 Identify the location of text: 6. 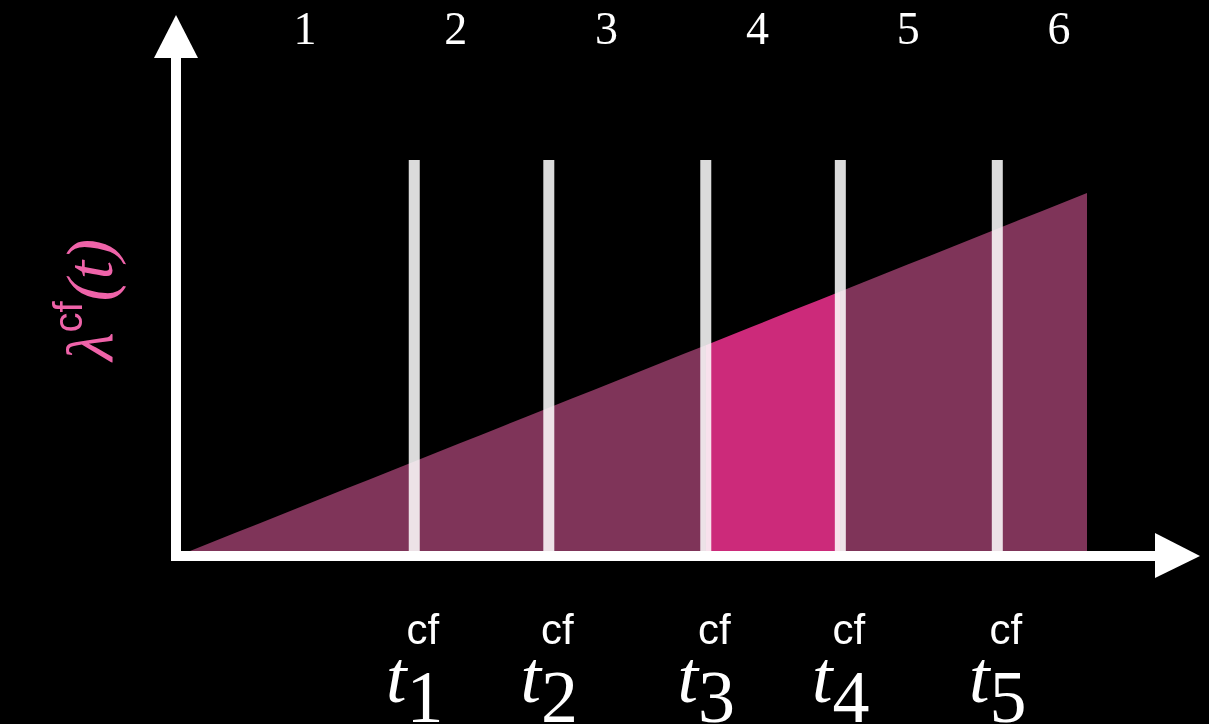
(1059, 28).